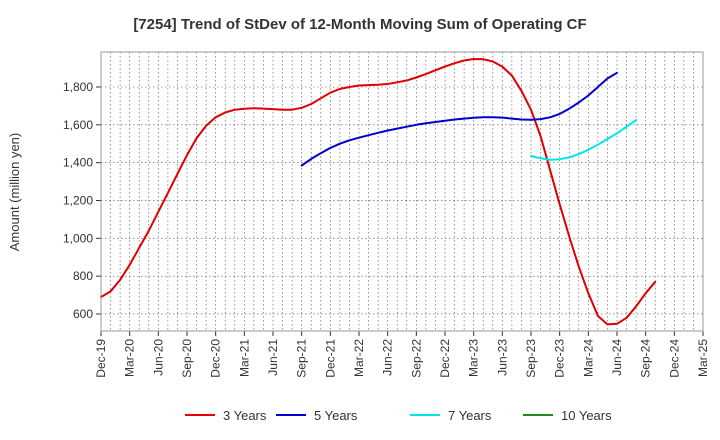  Describe the element at coordinates (674, 358) in the screenshot. I see `x-tick-label: Dec-24` at that location.